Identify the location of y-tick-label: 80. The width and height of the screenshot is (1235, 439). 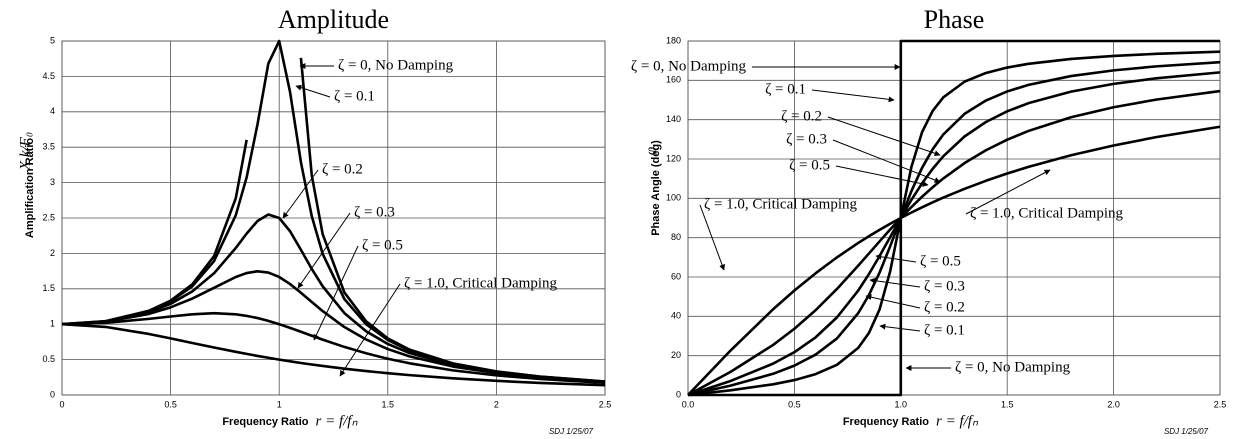
(676, 237).